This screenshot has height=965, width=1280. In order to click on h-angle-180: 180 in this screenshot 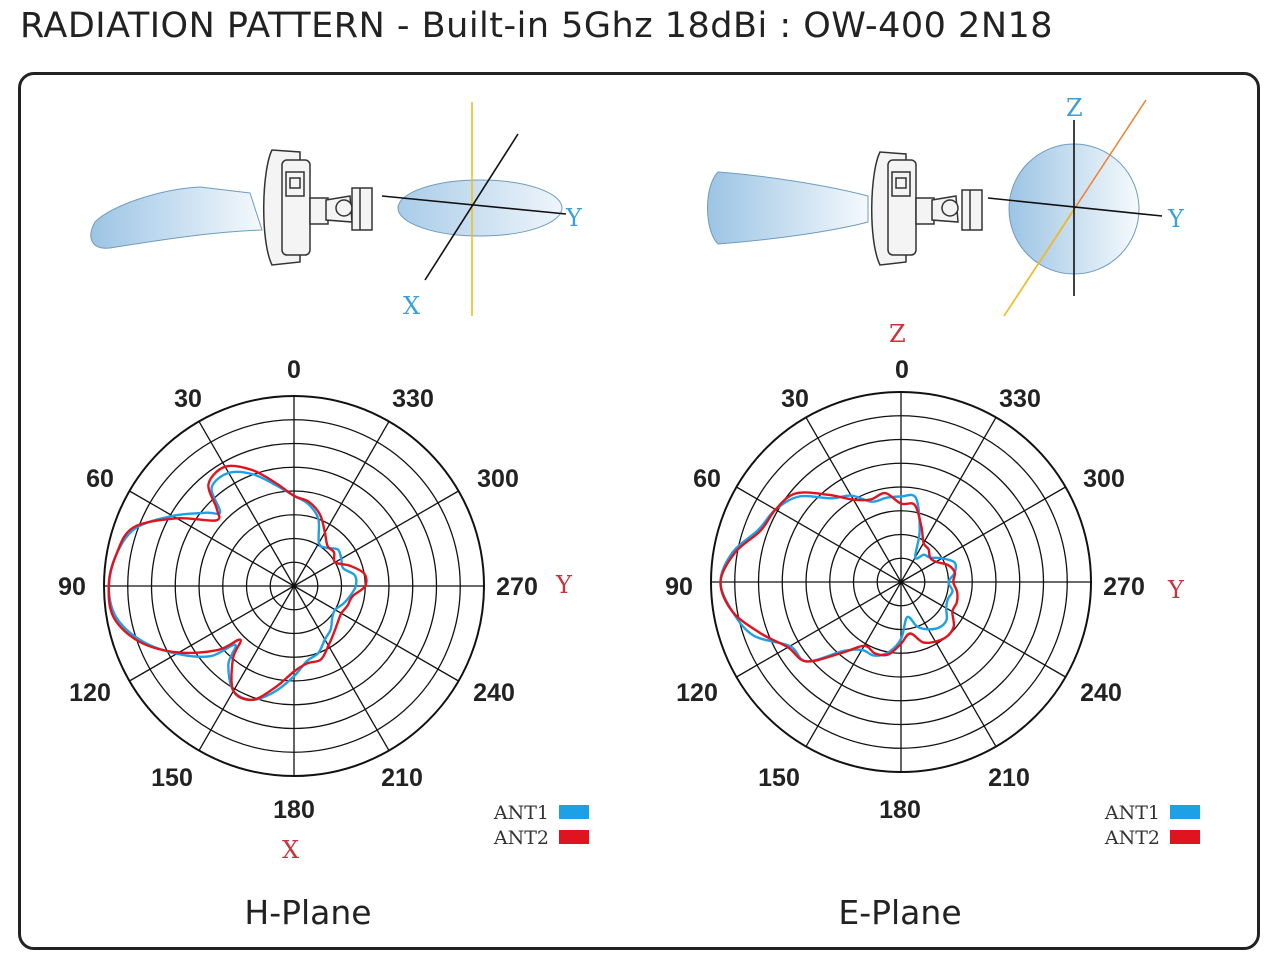, I will do `click(294, 810)`.